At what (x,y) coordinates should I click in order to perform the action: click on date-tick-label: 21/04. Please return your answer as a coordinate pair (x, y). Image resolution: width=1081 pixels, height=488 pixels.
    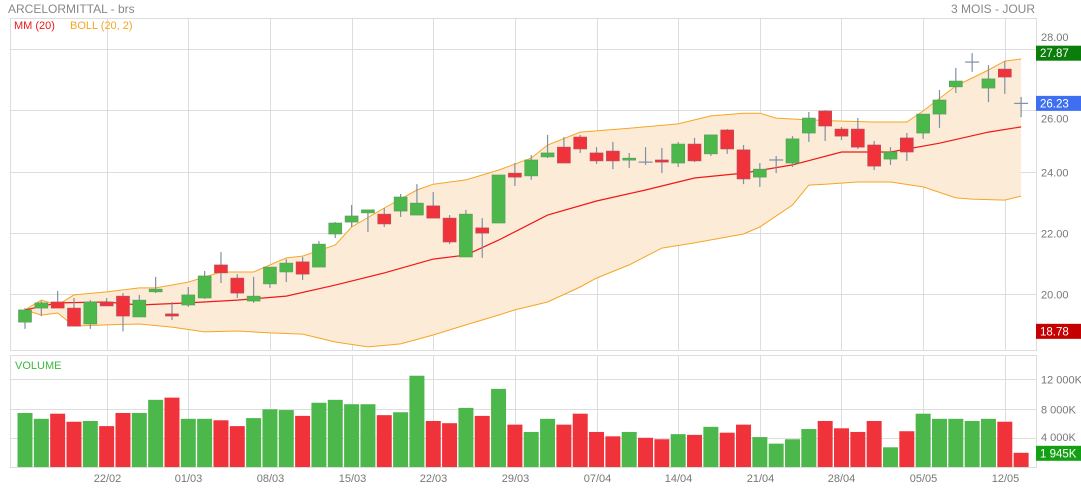
    Looking at the image, I should click on (761, 479).